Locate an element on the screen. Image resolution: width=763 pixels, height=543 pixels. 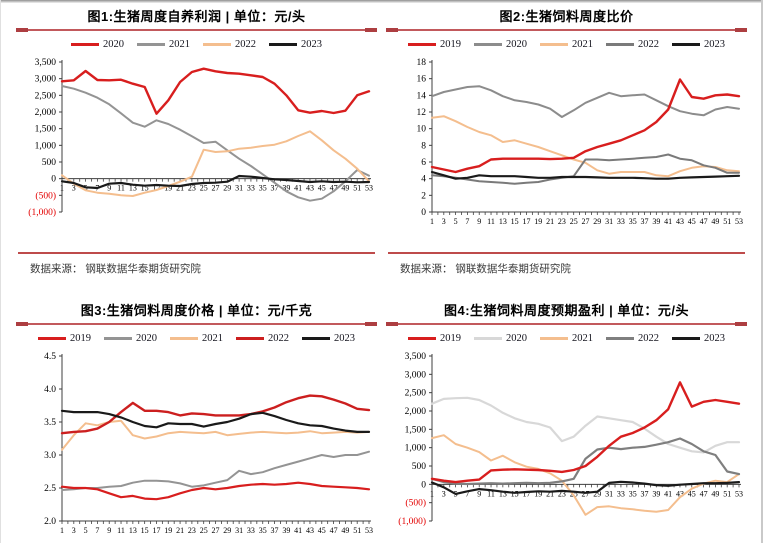
legend-label-2022: 2022 is located at coordinates (245, 44).